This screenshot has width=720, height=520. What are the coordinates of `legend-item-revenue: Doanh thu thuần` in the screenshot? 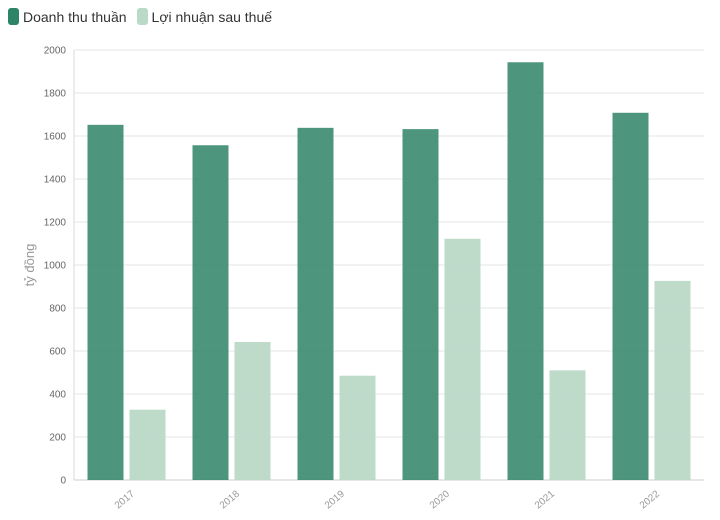 It's located at (67, 16).